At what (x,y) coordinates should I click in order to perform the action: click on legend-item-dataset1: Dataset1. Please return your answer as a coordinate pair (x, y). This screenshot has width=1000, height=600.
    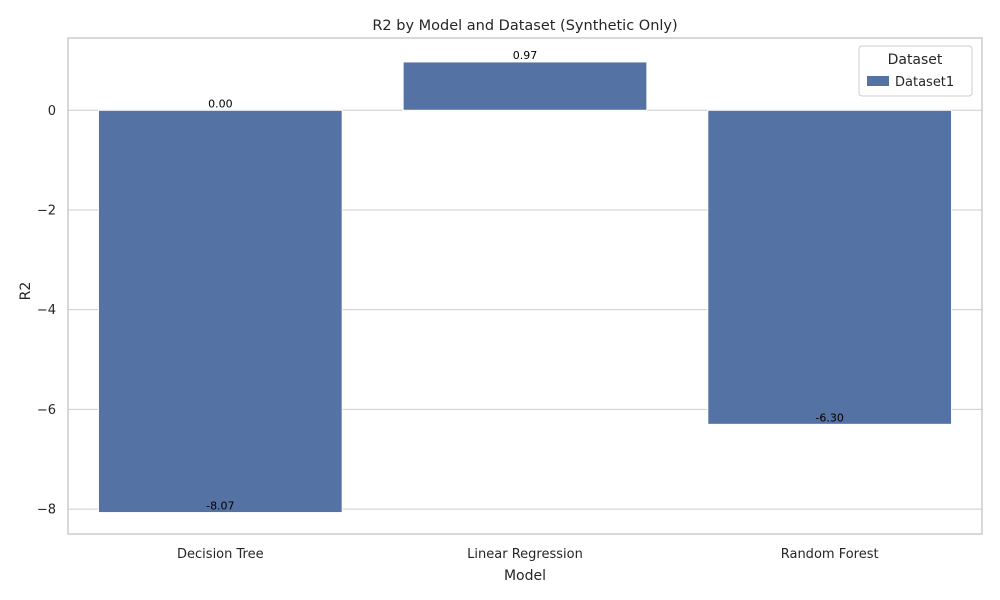
    Looking at the image, I should click on (924, 82).